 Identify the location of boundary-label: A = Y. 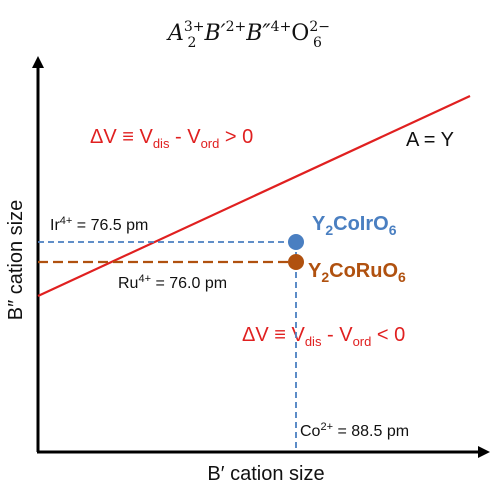
(430, 140).